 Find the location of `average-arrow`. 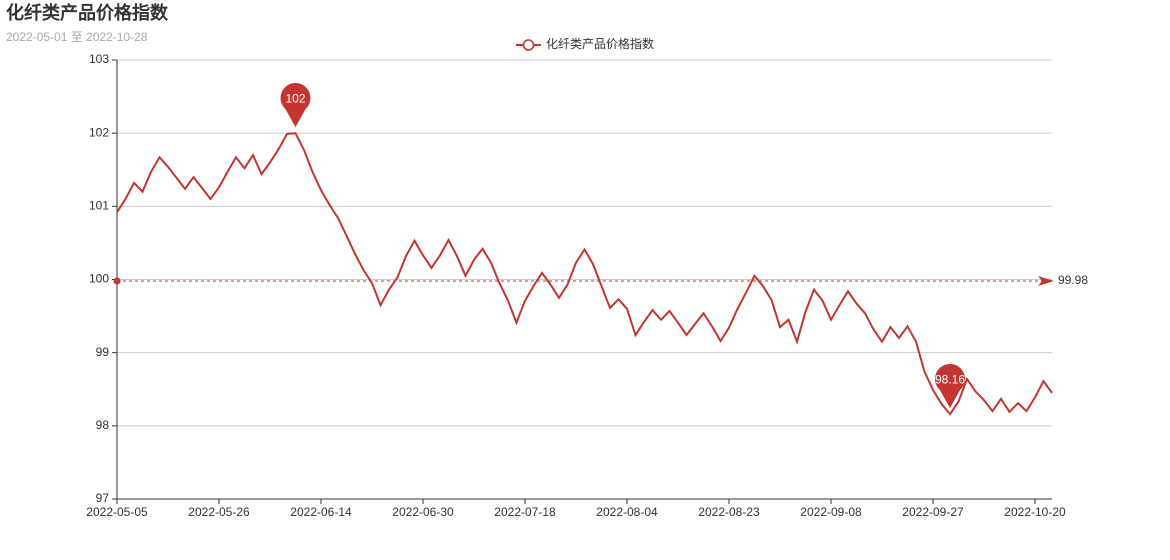

average-arrow is located at coordinates (1046, 280).